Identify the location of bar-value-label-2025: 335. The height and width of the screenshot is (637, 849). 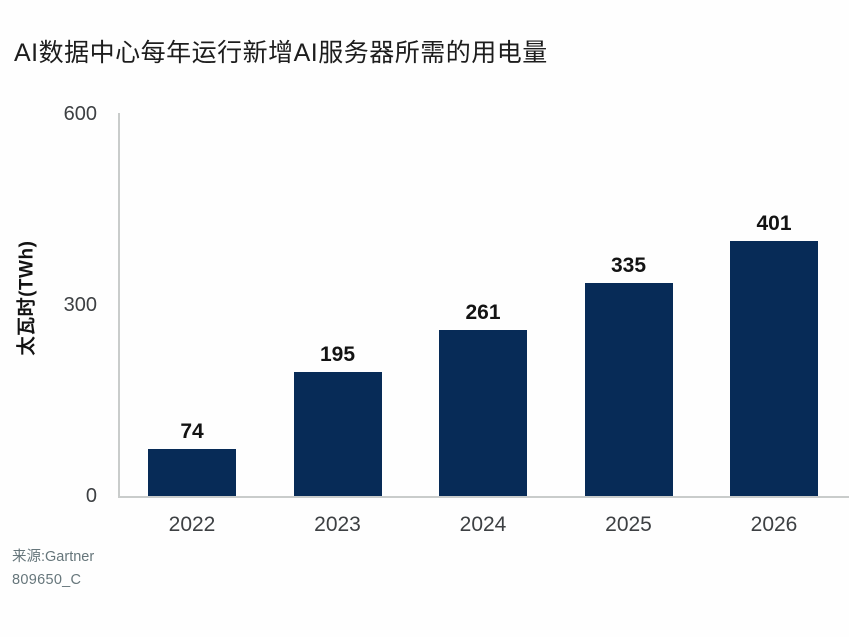
(628, 265).